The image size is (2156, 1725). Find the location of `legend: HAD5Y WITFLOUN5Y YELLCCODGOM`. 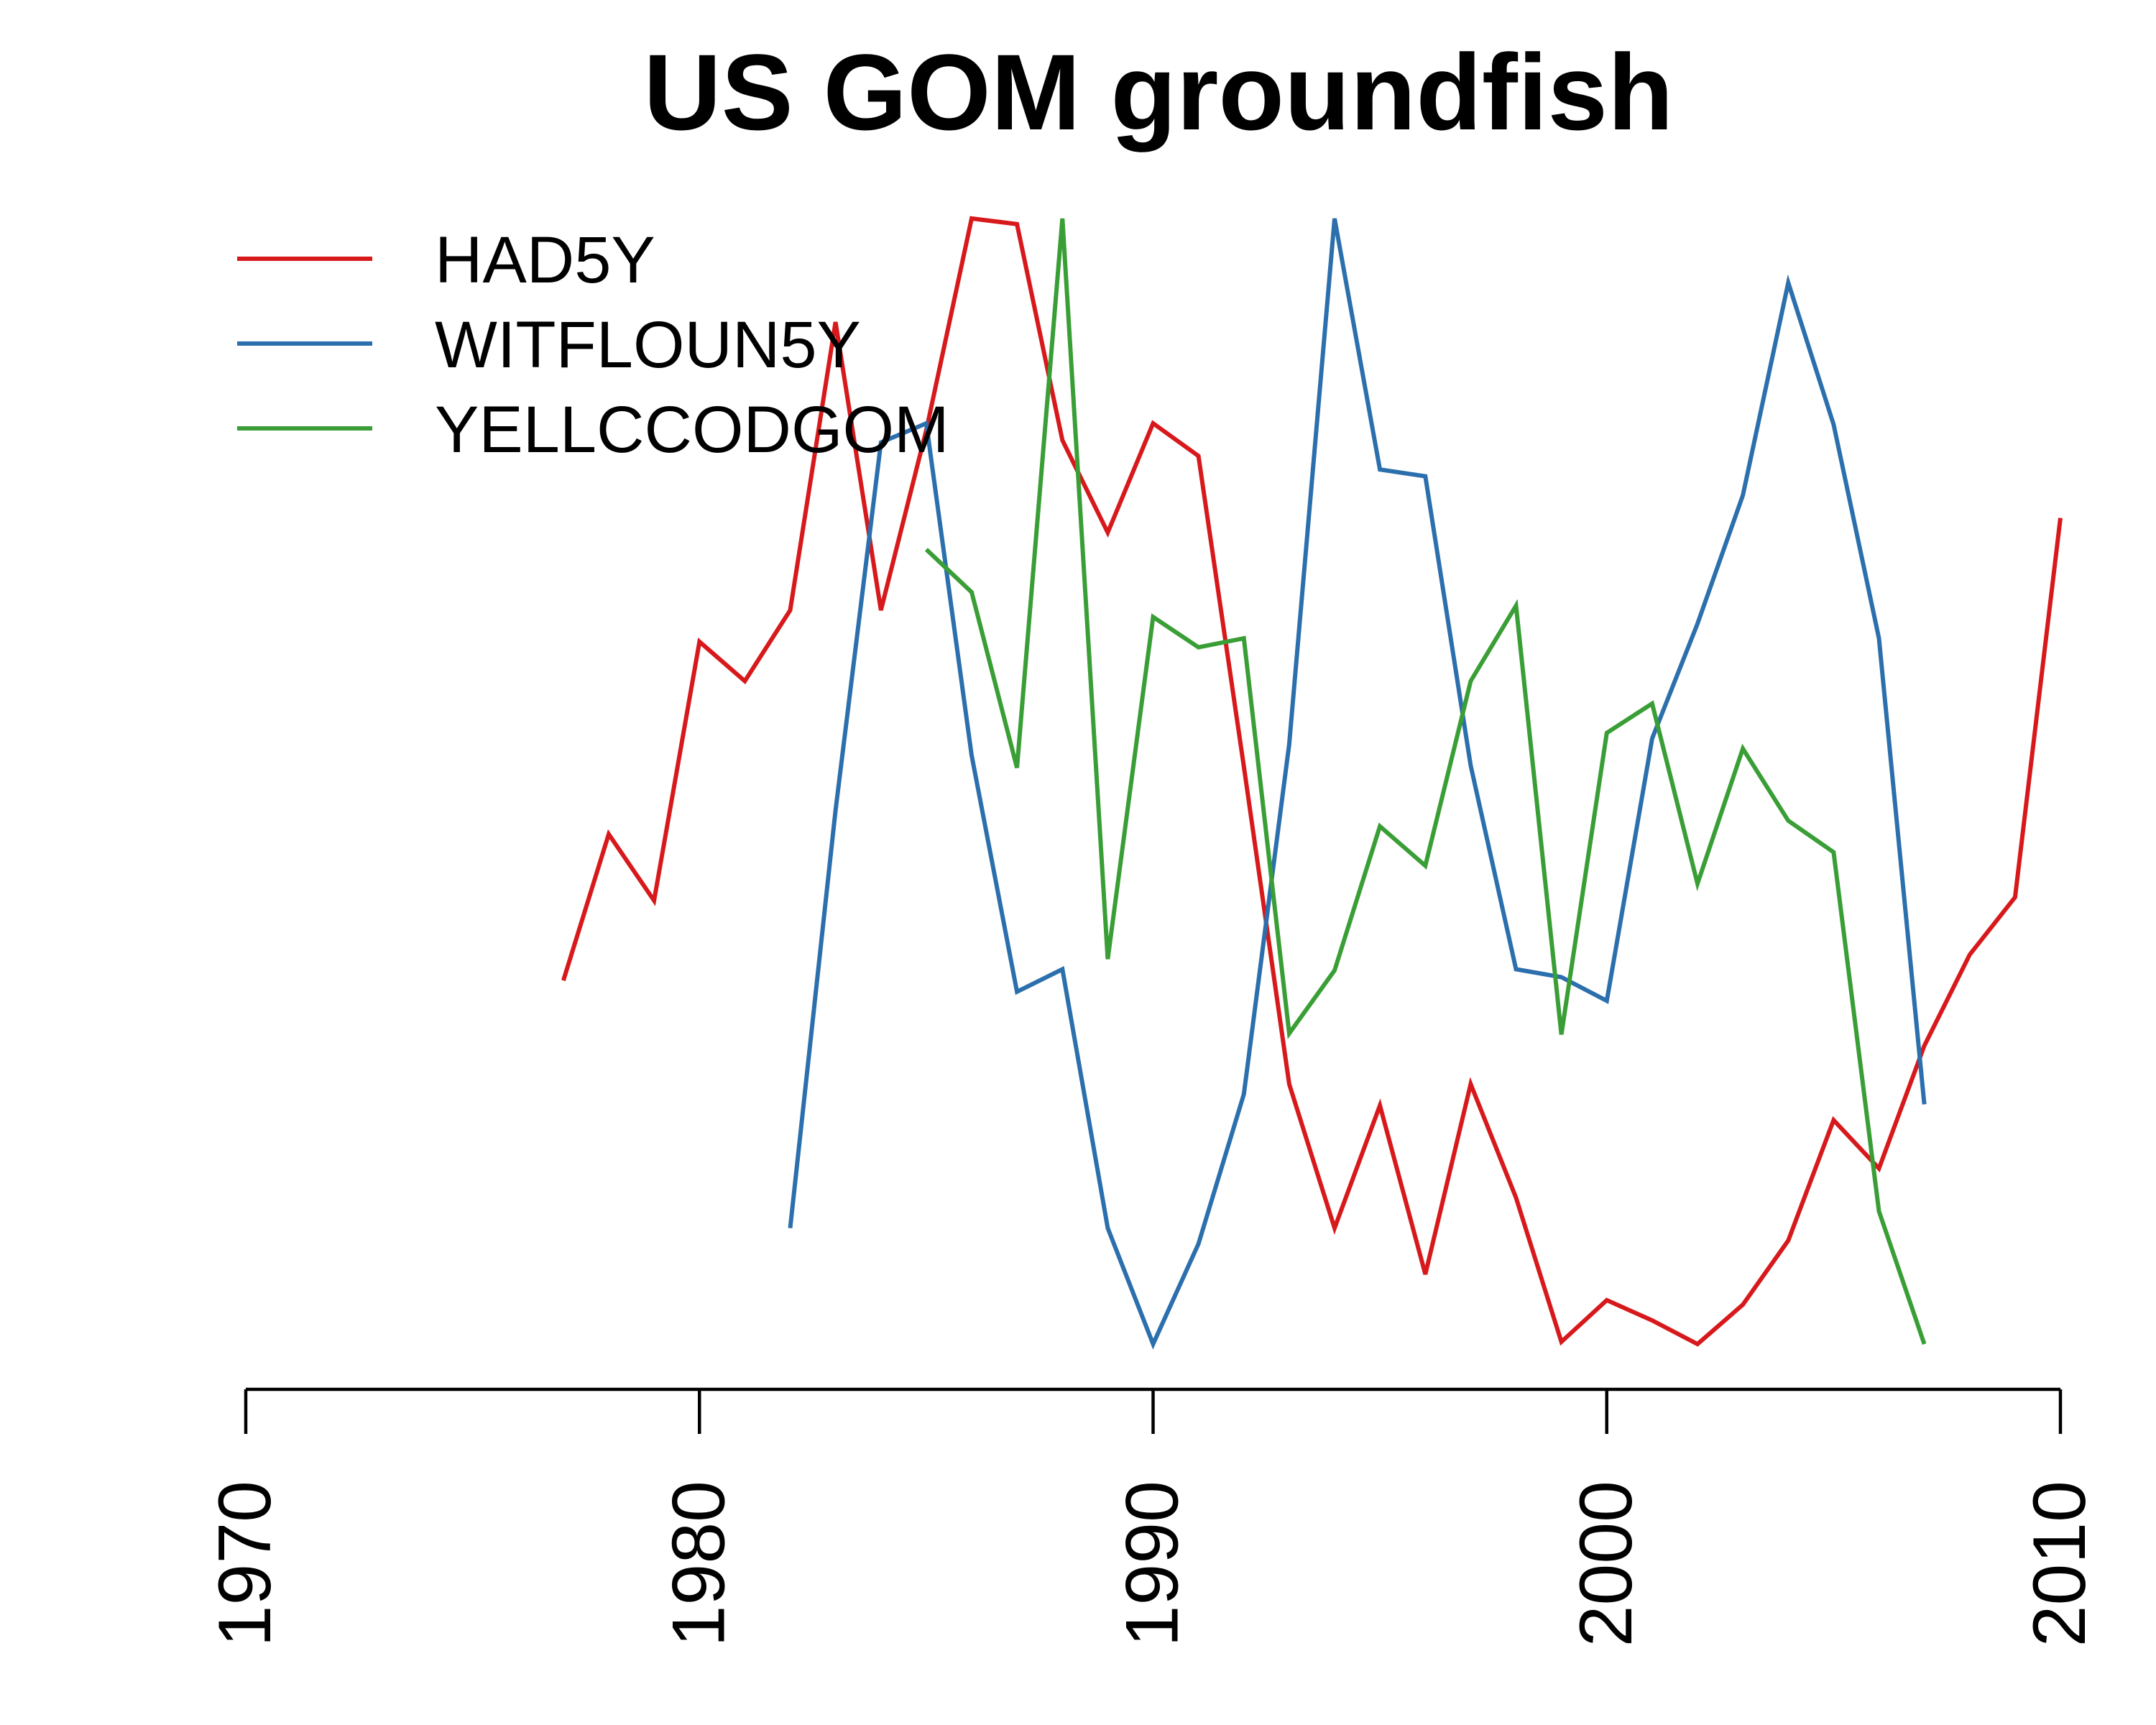

legend: HAD5Y WITFLOUN5Y YELLCCODGOM is located at coordinates (593, 345).